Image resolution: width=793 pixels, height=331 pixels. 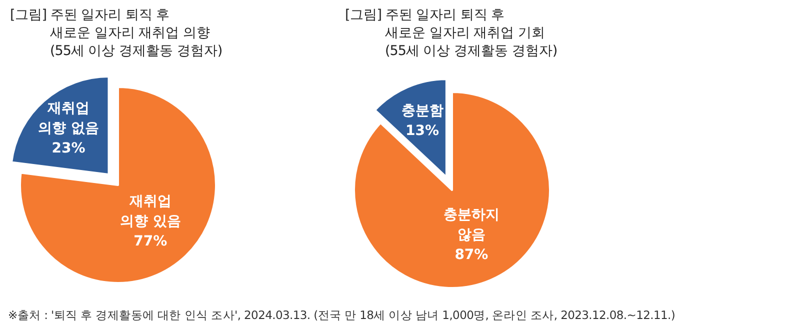 I want to click on slice-label: 충분함, so click(x=422, y=111).